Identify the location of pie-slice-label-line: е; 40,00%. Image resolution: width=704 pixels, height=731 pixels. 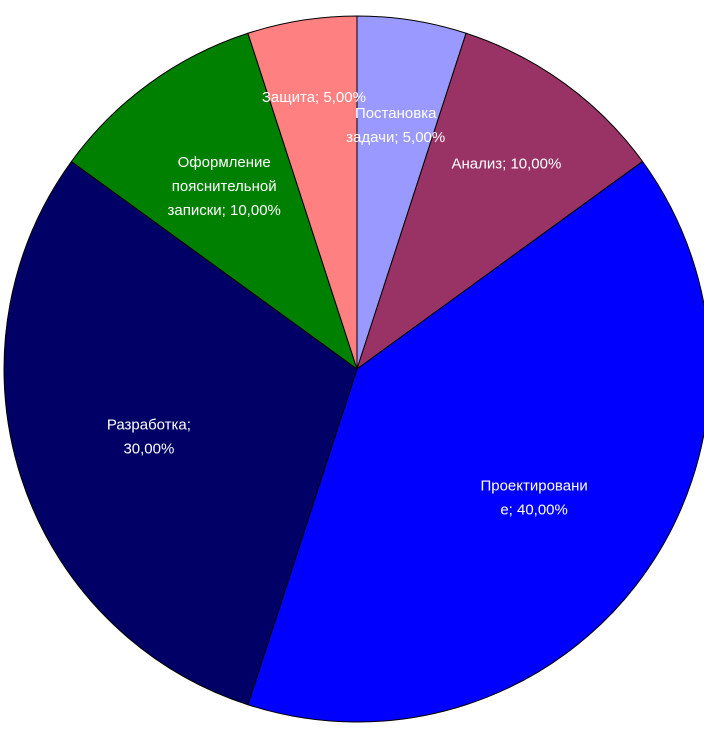
(534, 510).